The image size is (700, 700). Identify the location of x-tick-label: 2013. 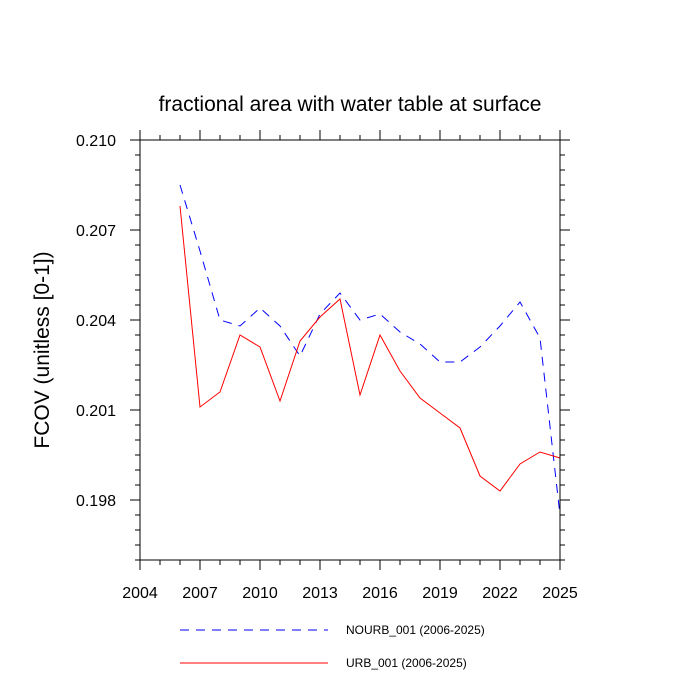
(320, 593).